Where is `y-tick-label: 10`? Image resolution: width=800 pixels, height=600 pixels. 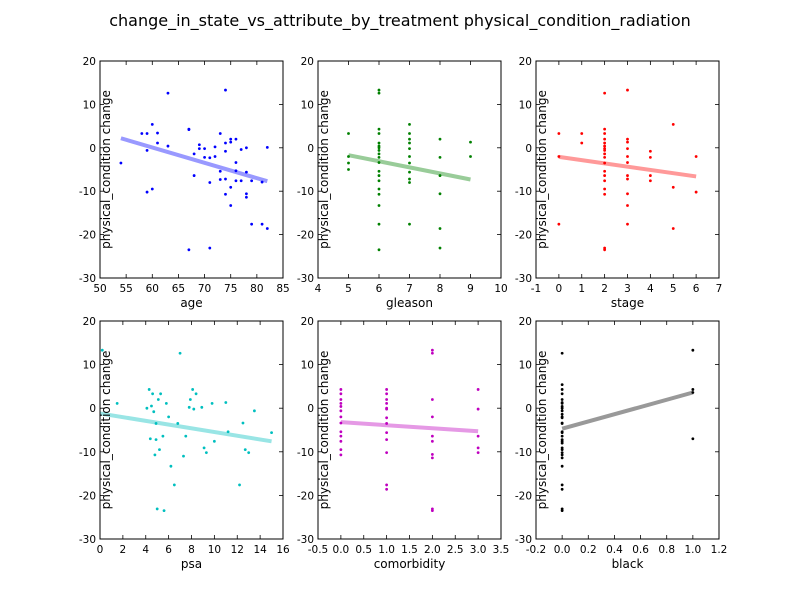
y-tick-label: 10 is located at coordinates (89, 105).